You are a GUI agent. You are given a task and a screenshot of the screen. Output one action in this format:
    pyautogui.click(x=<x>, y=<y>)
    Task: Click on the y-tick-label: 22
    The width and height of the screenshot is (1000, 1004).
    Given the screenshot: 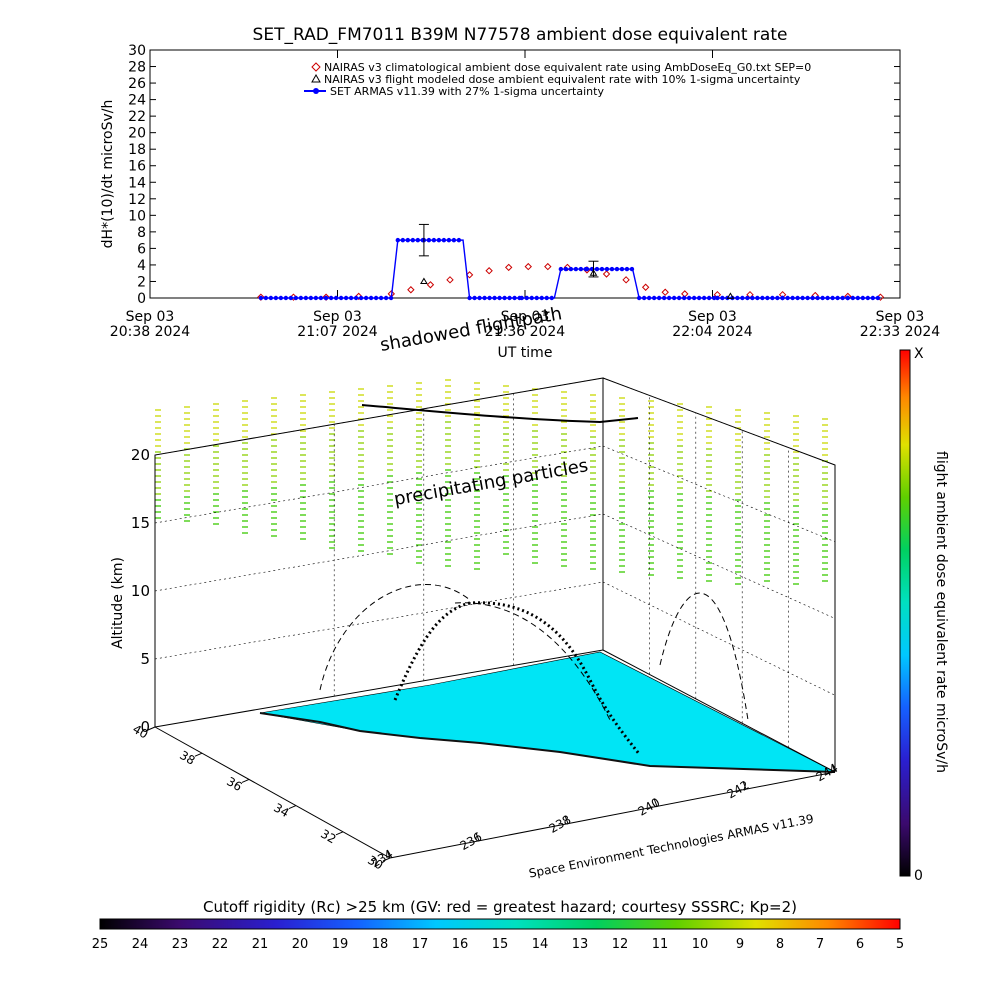 What is the action you would take?
    pyautogui.click(x=137, y=117)
    